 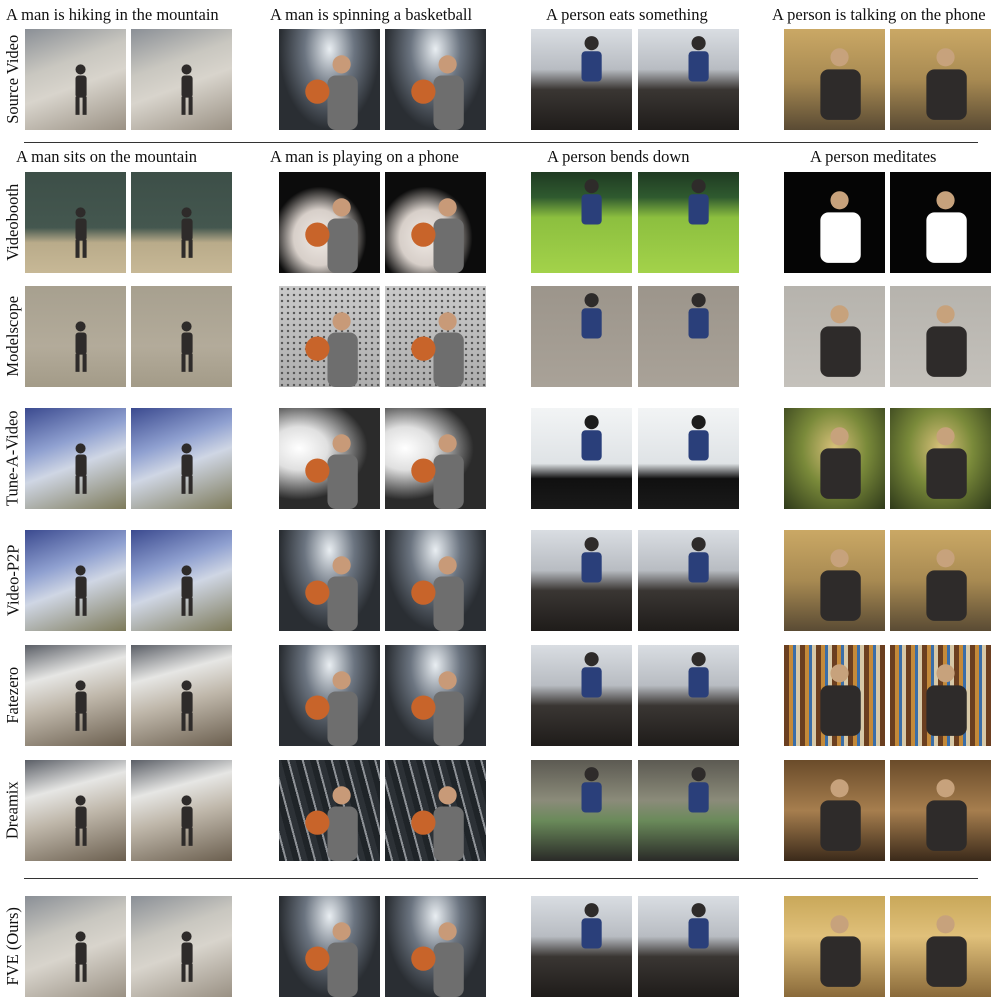 What do you see at coordinates (618, 156) in the screenshot?
I see `edit-caption-3: A person bends down` at bounding box center [618, 156].